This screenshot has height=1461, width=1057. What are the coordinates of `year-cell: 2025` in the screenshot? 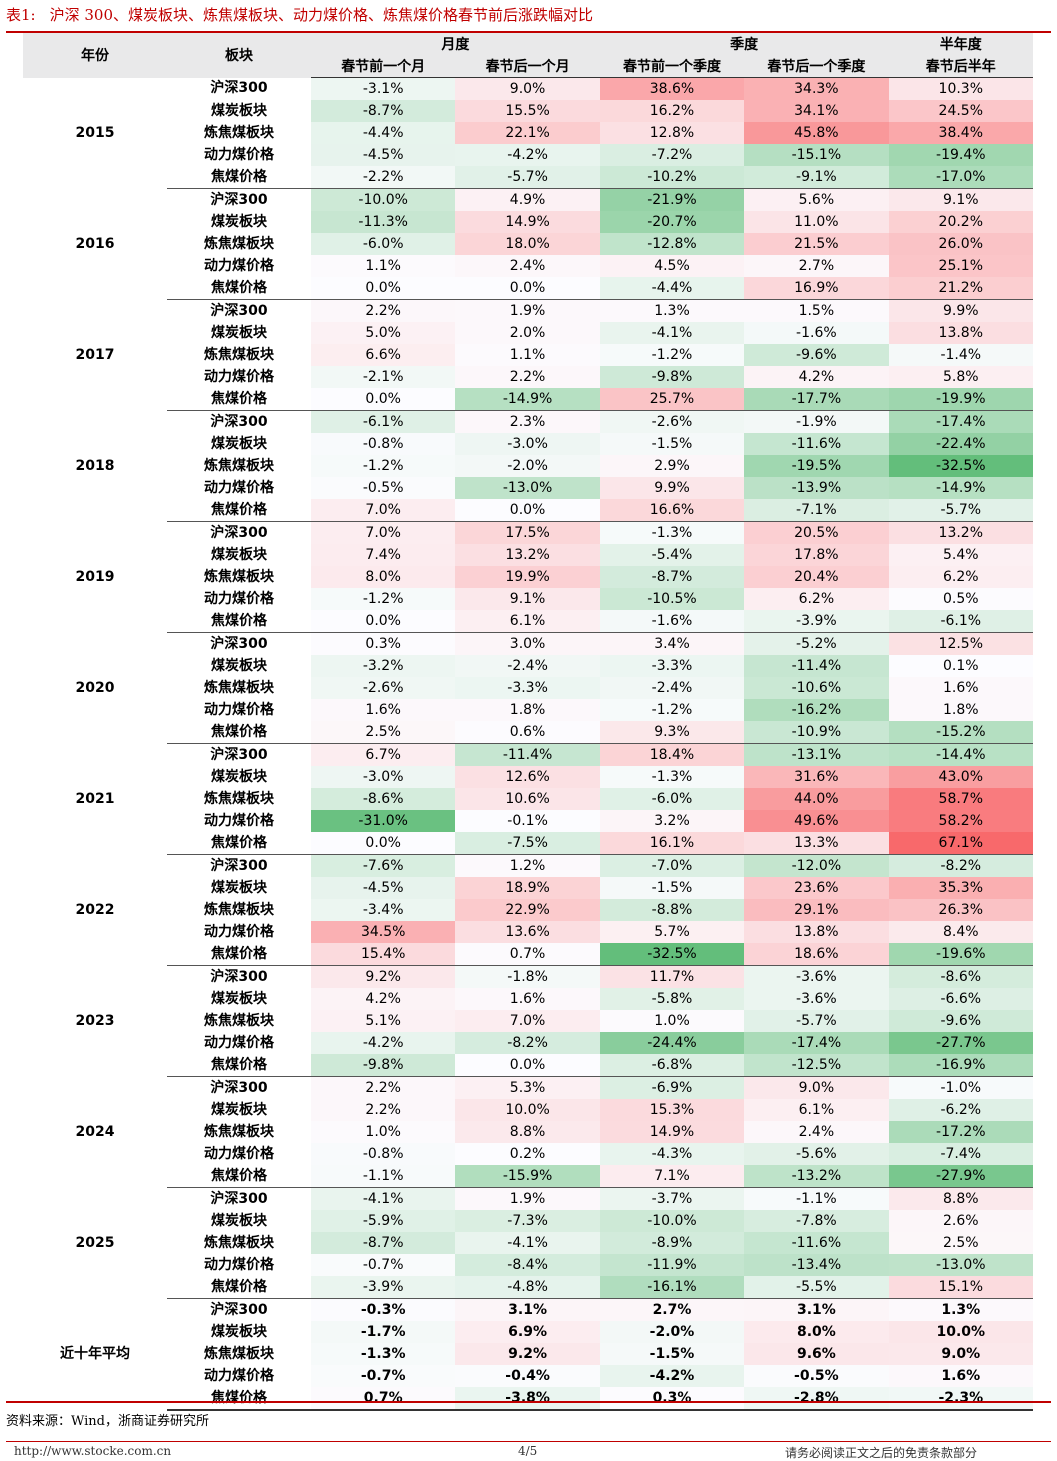 It's located at (95, 1243).